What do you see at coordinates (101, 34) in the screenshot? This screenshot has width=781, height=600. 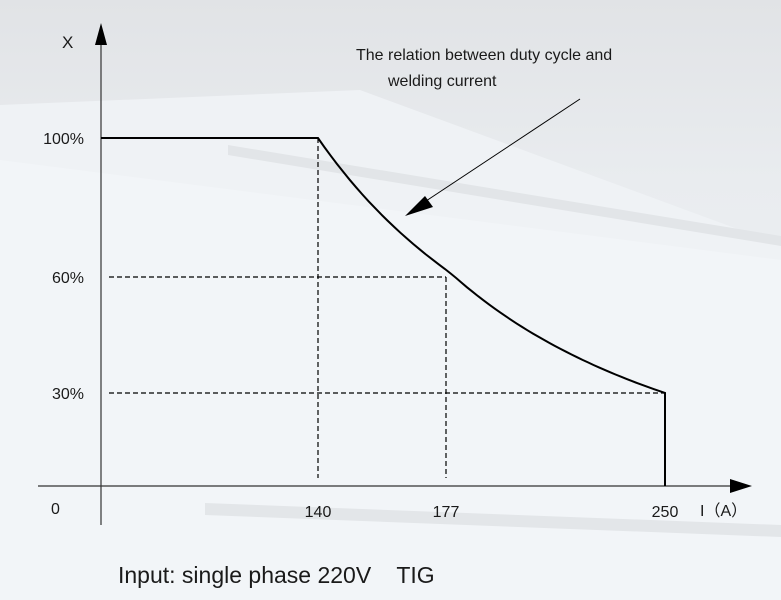 I see `y-axis-arrow-icon` at bounding box center [101, 34].